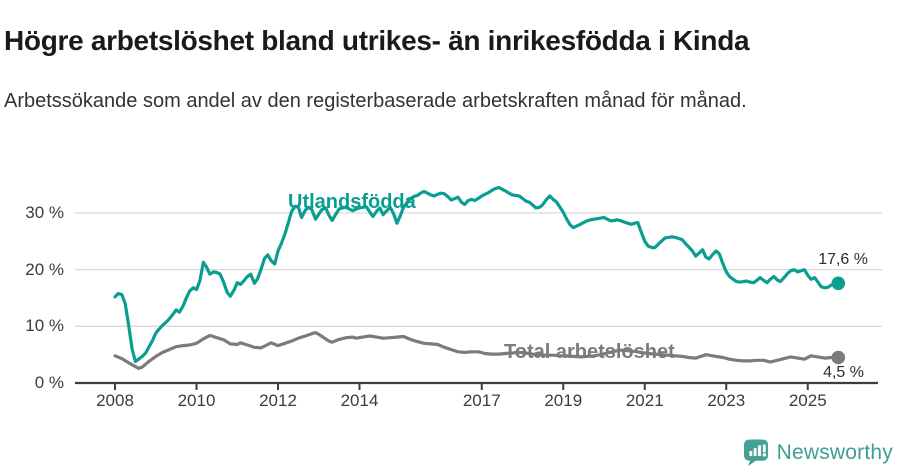  What do you see at coordinates (644, 400) in the screenshot?
I see `x-axis-label: 2021` at bounding box center [644, 400].